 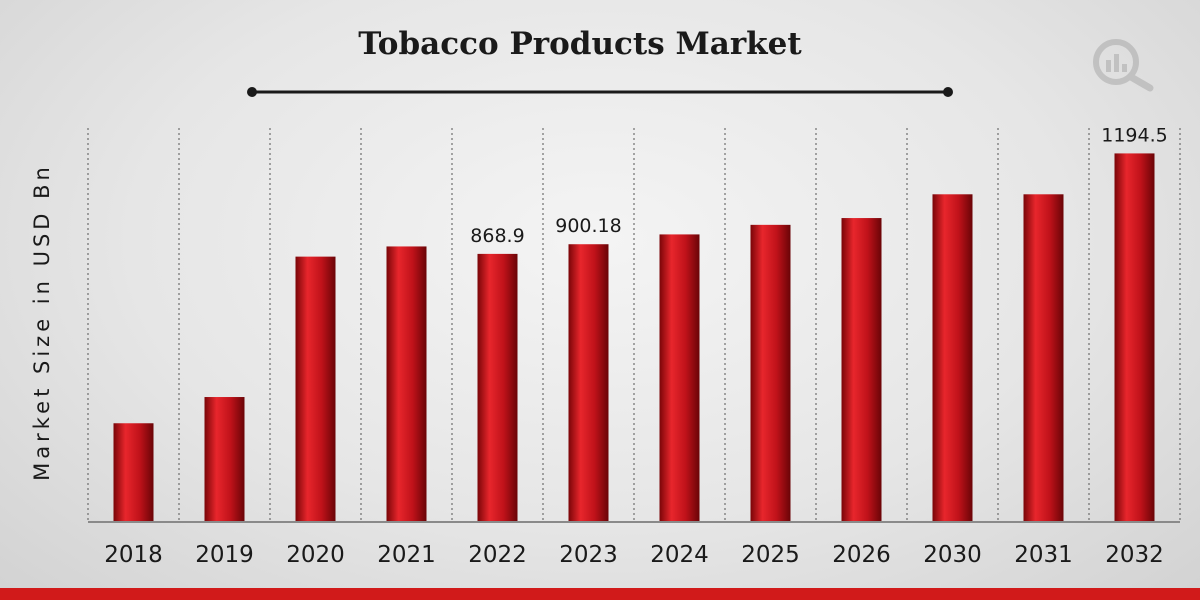 What do you see at coordinates (588, 555) in the screenshot?
I see `x-tick-2023: 2023` at bounding box center [588, 555].